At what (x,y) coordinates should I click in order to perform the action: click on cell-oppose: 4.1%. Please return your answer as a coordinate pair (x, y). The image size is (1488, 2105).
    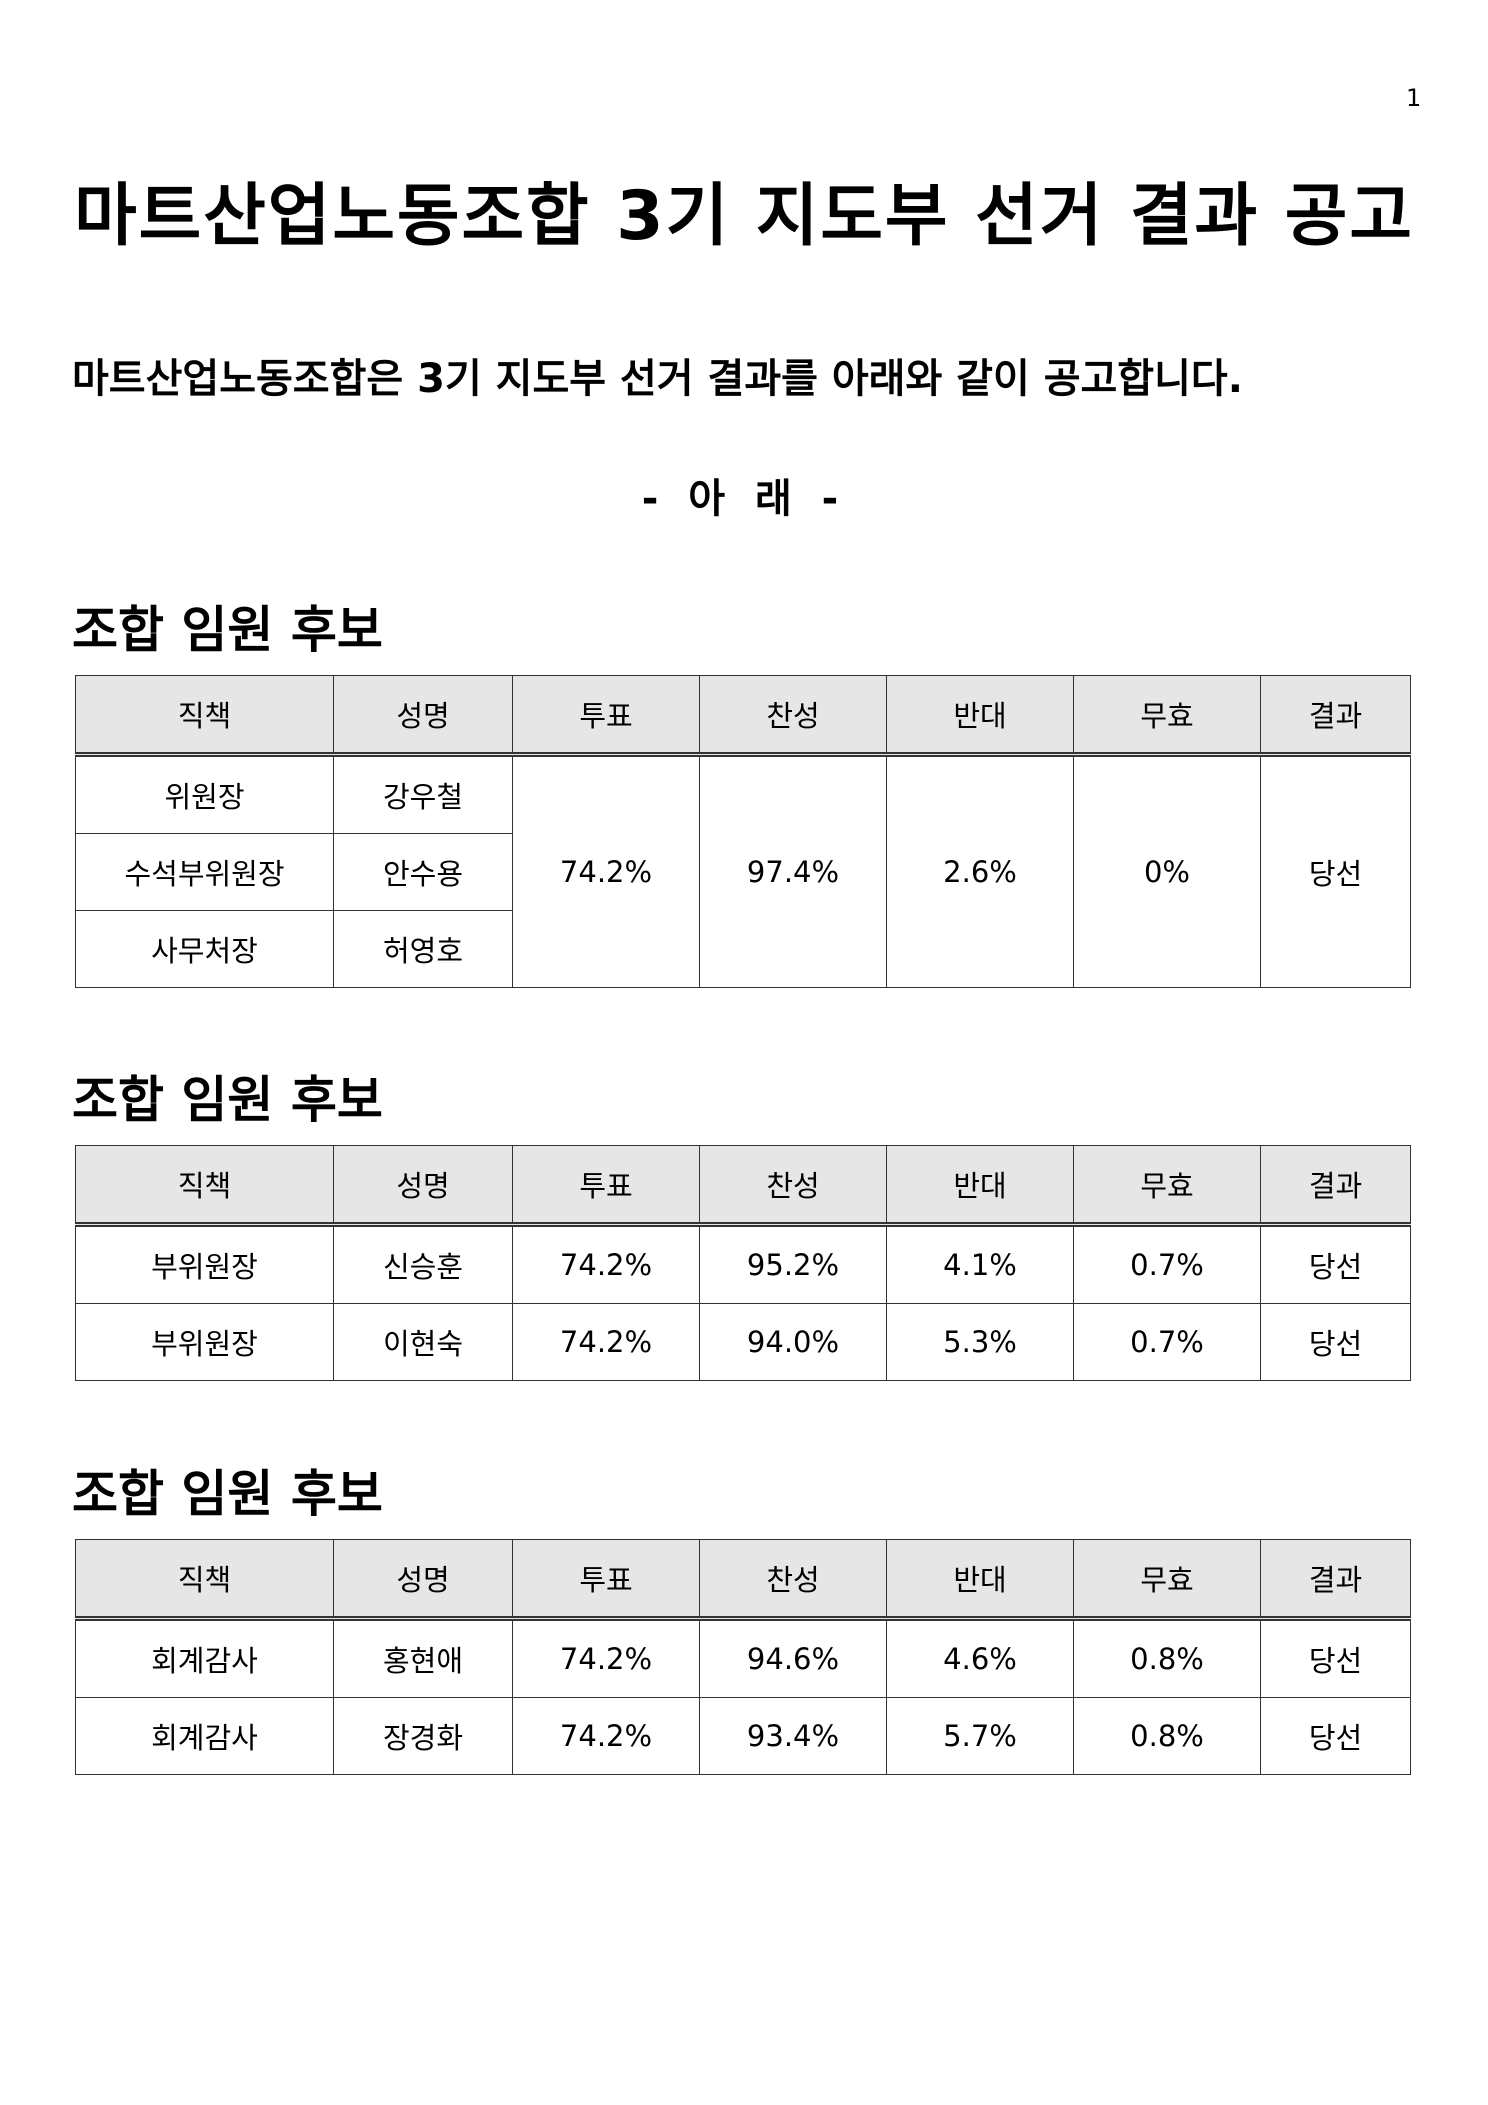
    Looking at the image, I should click on (980, 1264).